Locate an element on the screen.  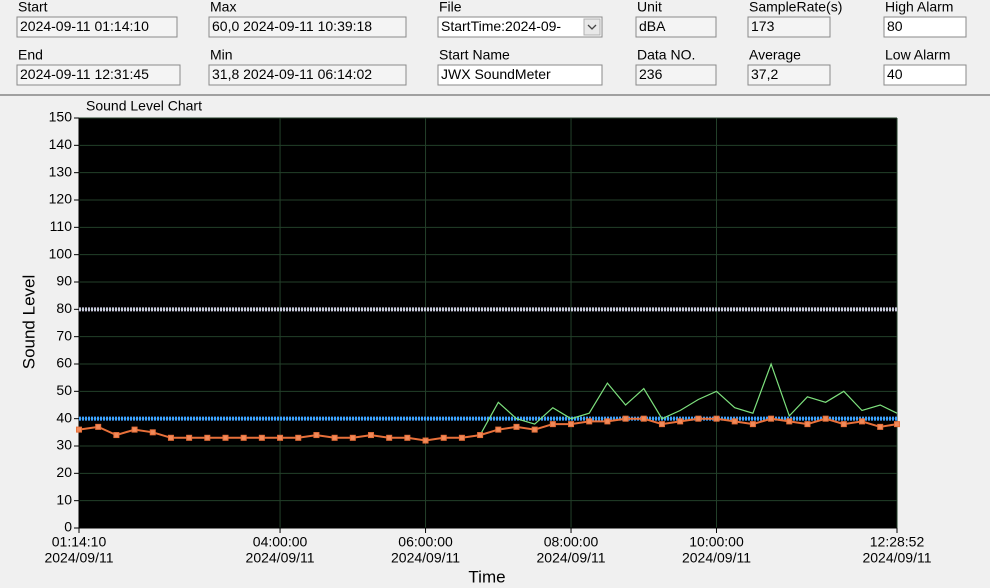
field-value: 40 is located at coordinates (895, 74).